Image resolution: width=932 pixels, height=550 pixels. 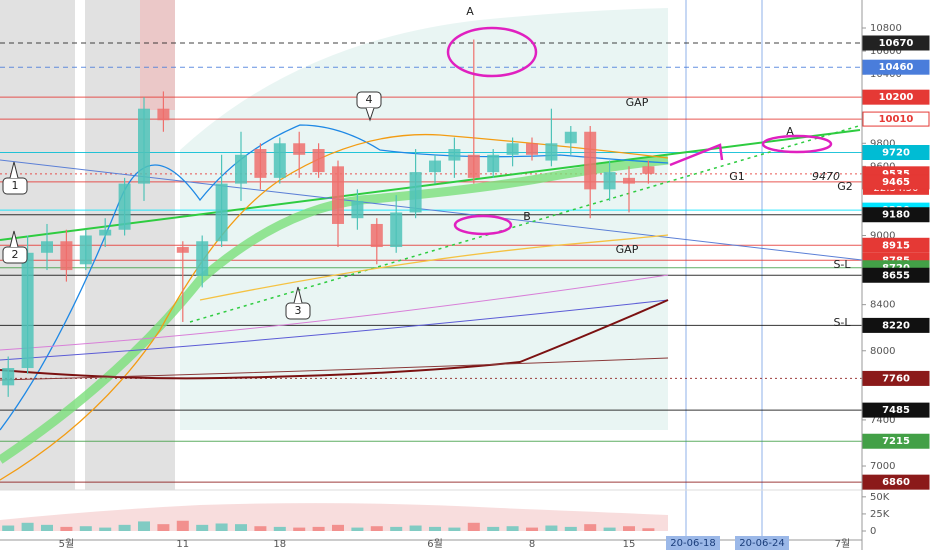 What do you see at coordinates (896, 275) in the screenshot?
I see `price-label: 8655` at bounding box center [896, 275].